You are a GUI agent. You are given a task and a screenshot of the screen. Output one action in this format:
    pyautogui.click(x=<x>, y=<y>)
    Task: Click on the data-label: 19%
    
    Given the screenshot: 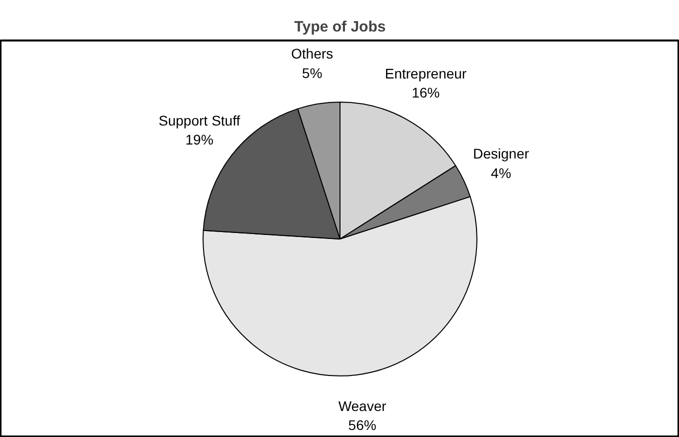 What is the action you would take?
    pyautogui.click(x=199, y=140)
    